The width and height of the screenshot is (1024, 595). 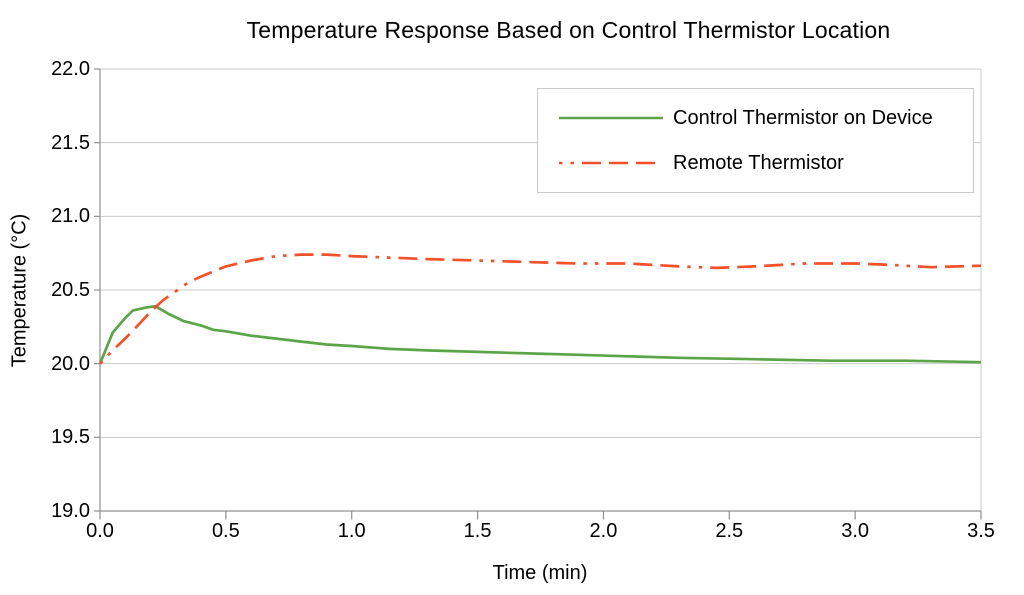 I want to click on y-tick-label: 20.5, so click(x=70, y=290).